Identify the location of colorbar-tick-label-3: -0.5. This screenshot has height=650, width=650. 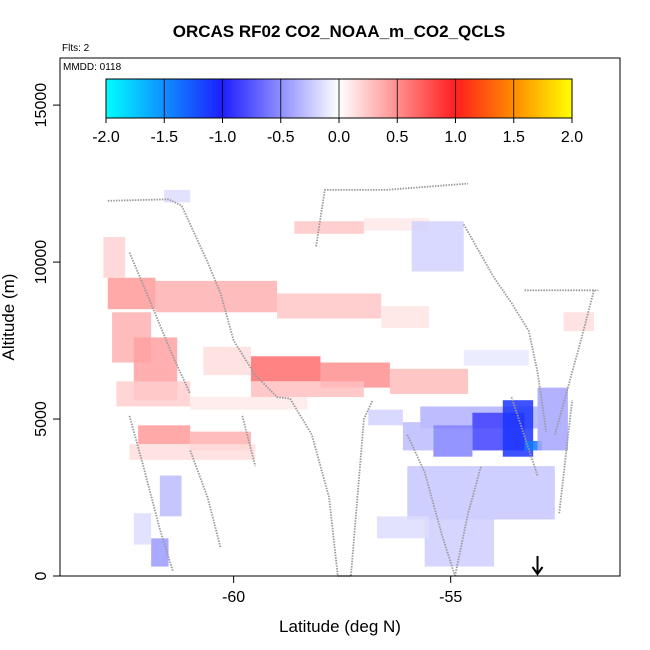
(281, 137).